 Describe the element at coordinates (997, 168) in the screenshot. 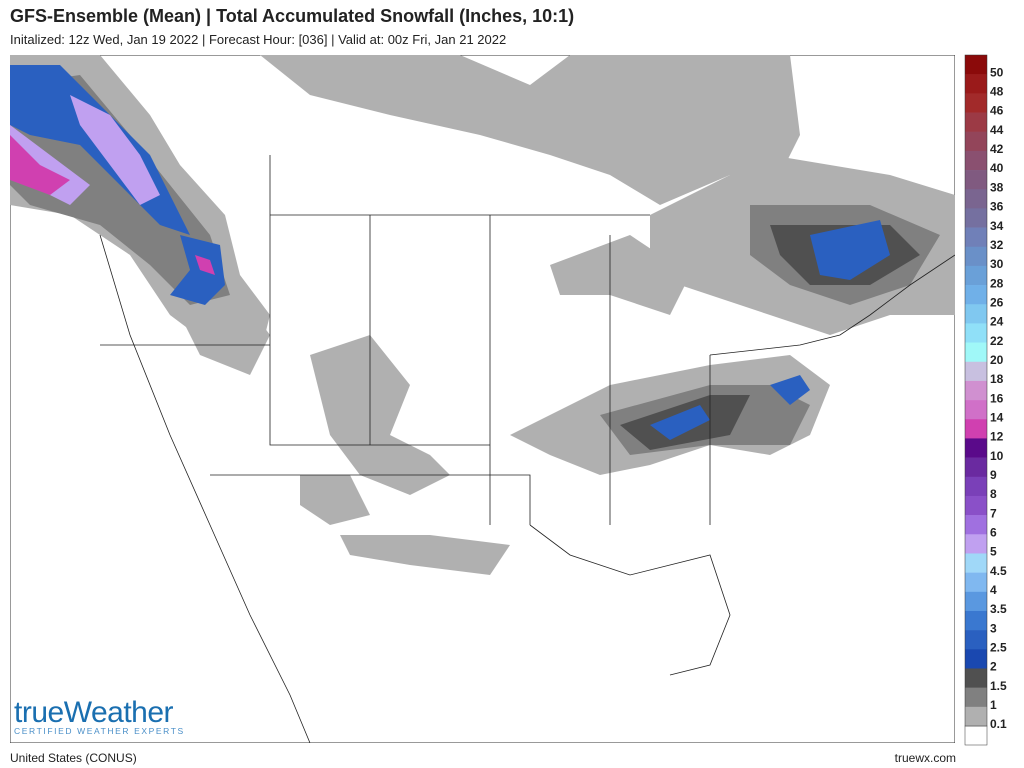

I see `legend-label: 40` at that location.